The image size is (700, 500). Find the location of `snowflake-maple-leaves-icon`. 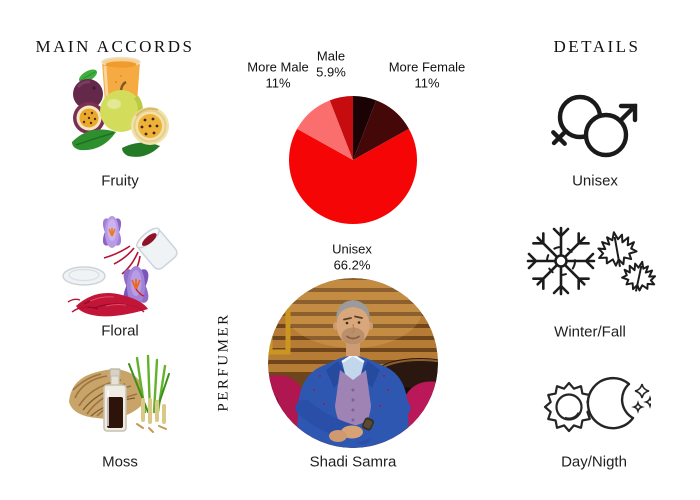

snowflake-maple-leaves-icon is located at coordinates (591, 261).